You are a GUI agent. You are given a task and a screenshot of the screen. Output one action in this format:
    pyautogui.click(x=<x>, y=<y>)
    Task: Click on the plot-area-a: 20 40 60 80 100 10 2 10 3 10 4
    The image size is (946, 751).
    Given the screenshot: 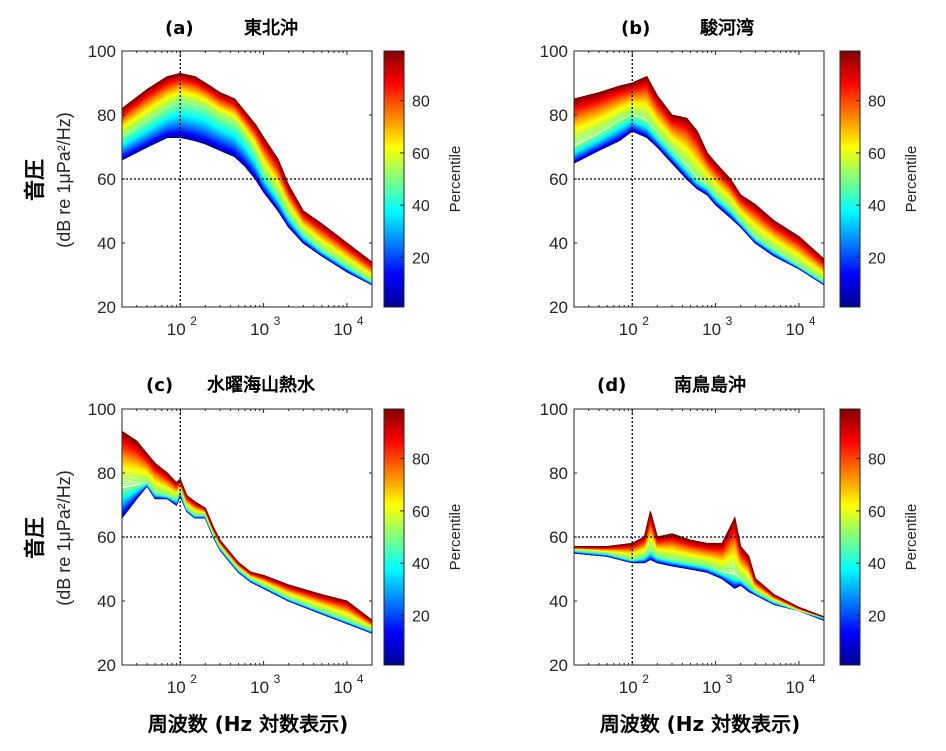 What is the action you would take?
    pyautogui.click(x=230, y=190)
    